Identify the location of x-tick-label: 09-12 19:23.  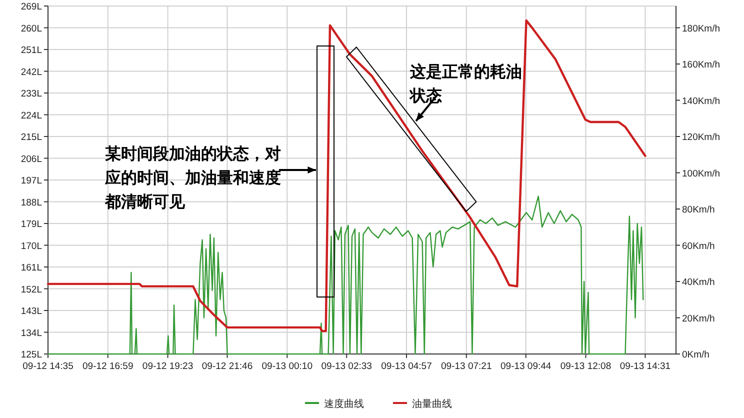
(168, 366).